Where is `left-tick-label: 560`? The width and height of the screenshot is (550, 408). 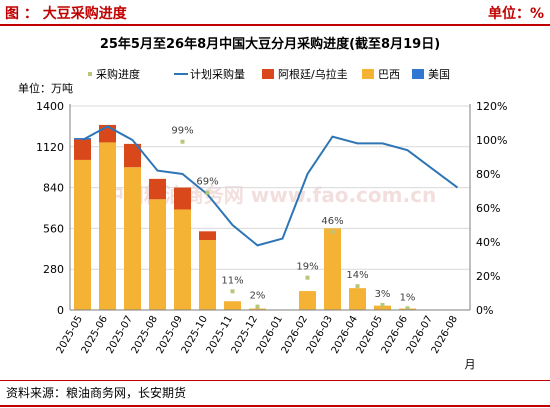
left-tick-label: 560 is located at coordinates (53, 228).